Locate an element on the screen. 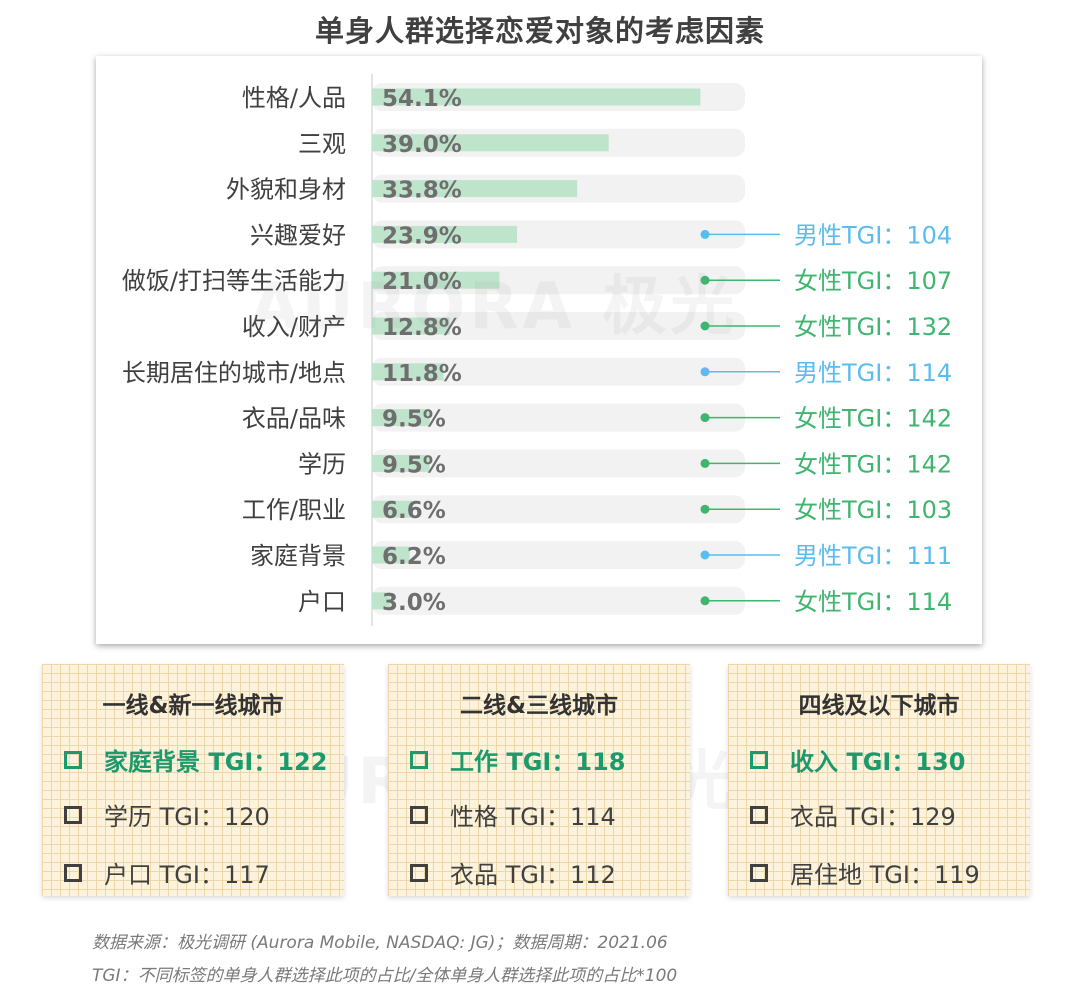  category-label: 做饭/打扫等生活能力 is located at coordinates (234, 281).